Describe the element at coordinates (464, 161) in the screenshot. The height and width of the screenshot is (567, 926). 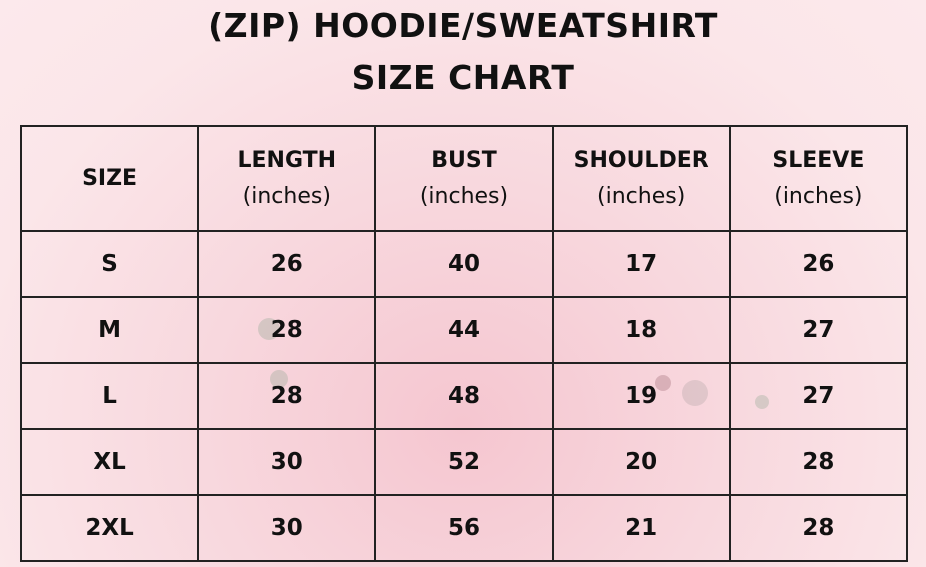
I see `header-label: BUST` at that location.